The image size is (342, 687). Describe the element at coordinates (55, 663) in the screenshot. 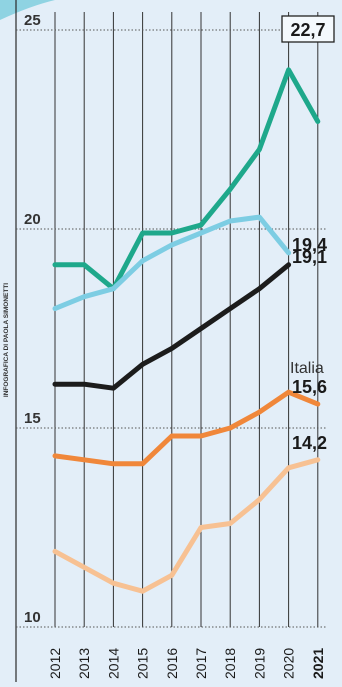

I see `x-tick-label: 2012` at that location.